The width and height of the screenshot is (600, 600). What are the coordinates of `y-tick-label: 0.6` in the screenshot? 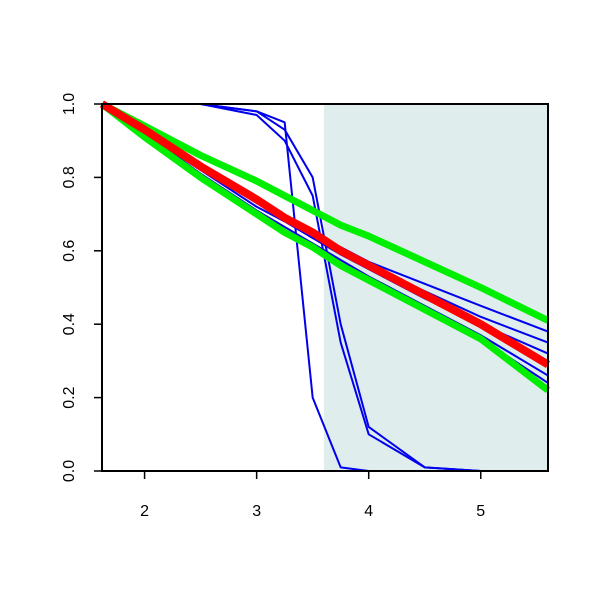 It's located at (69, 251).